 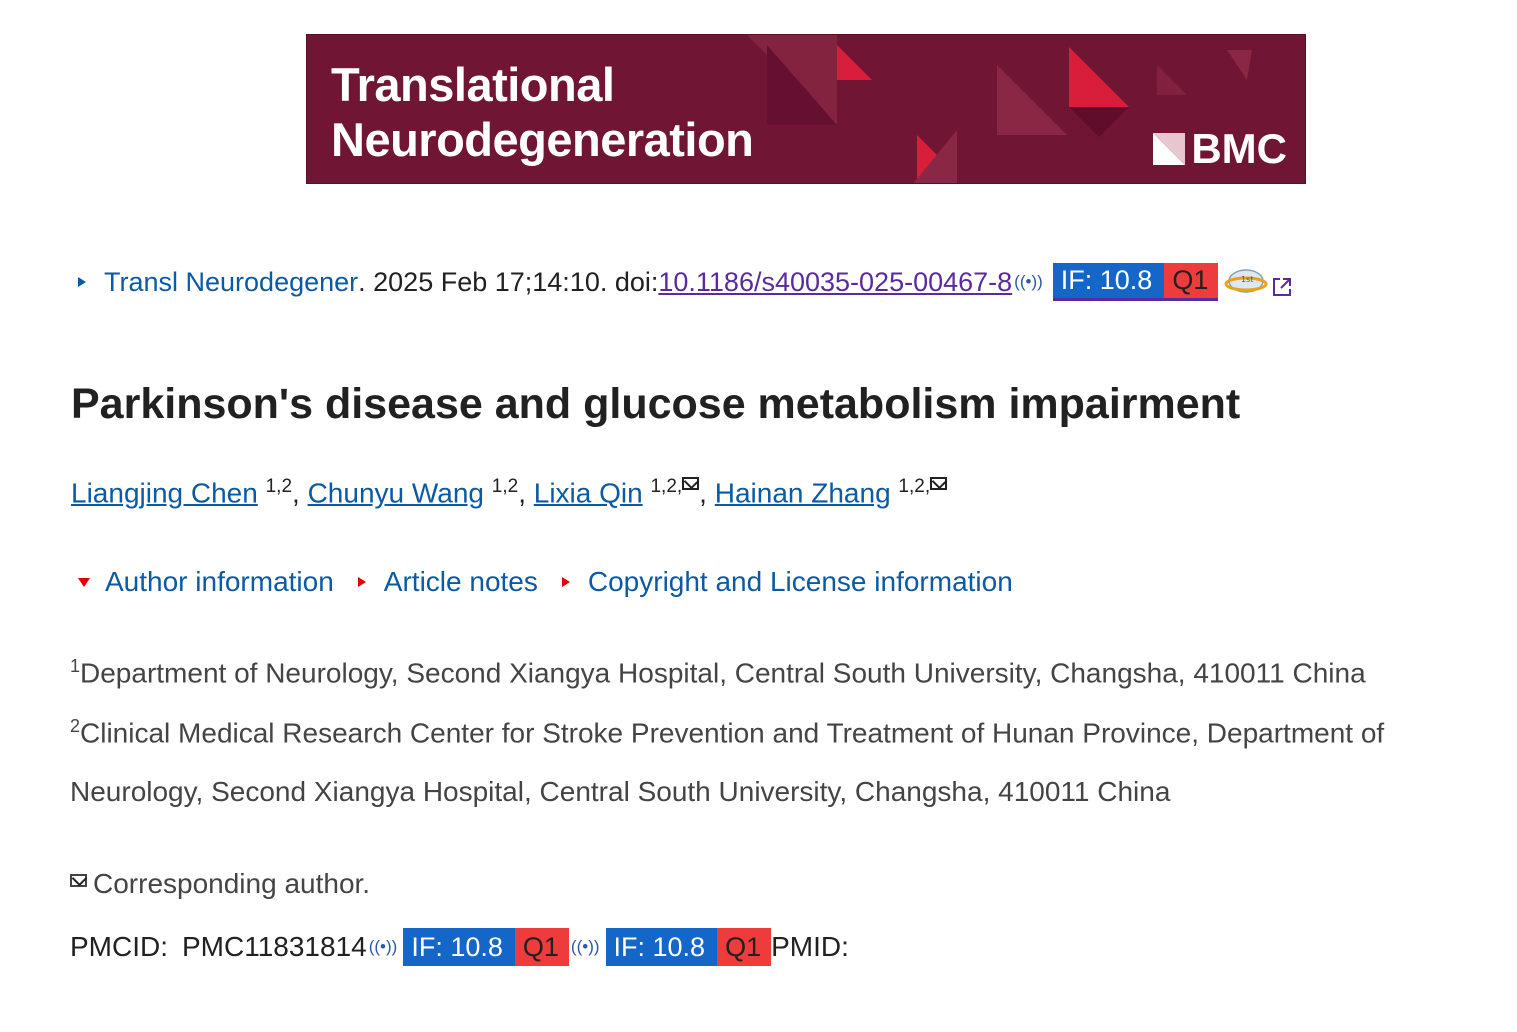 I want to click on author-link: Chunyu Wang, so click(x=395, y=493).